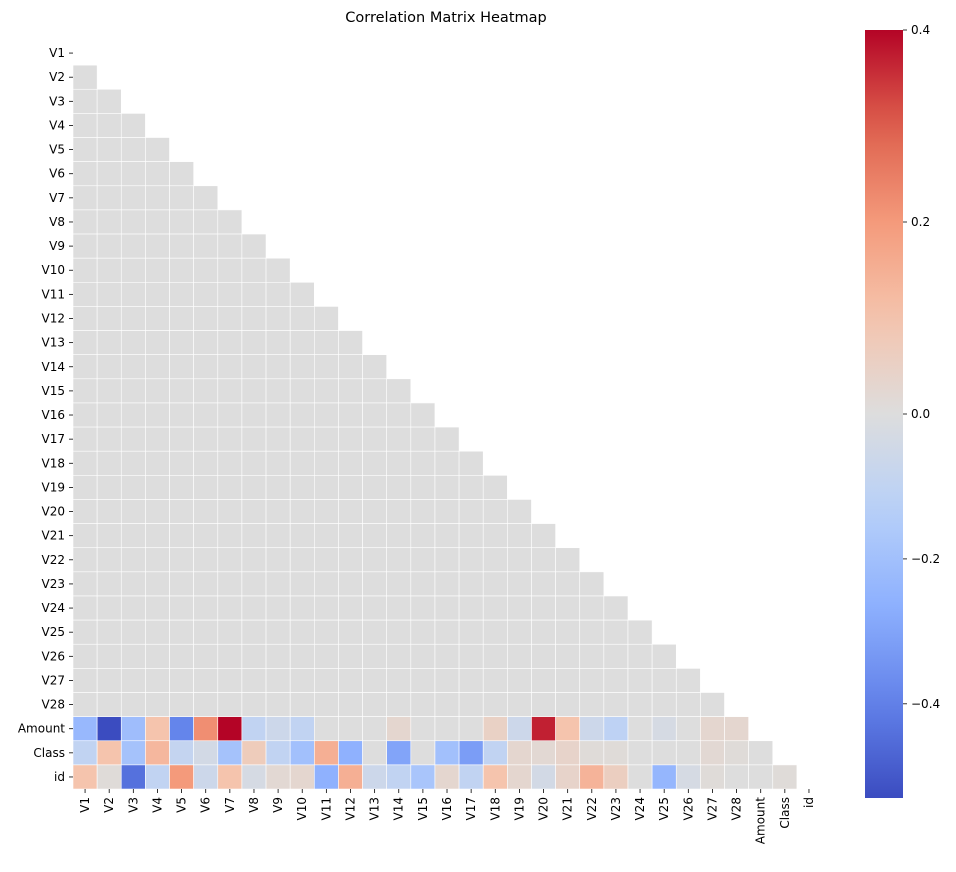  What do you see at coordinates (543, 656) in the screenshot?
I see `heatmap-cell-V26-V20` at bounding box center [543, 656].